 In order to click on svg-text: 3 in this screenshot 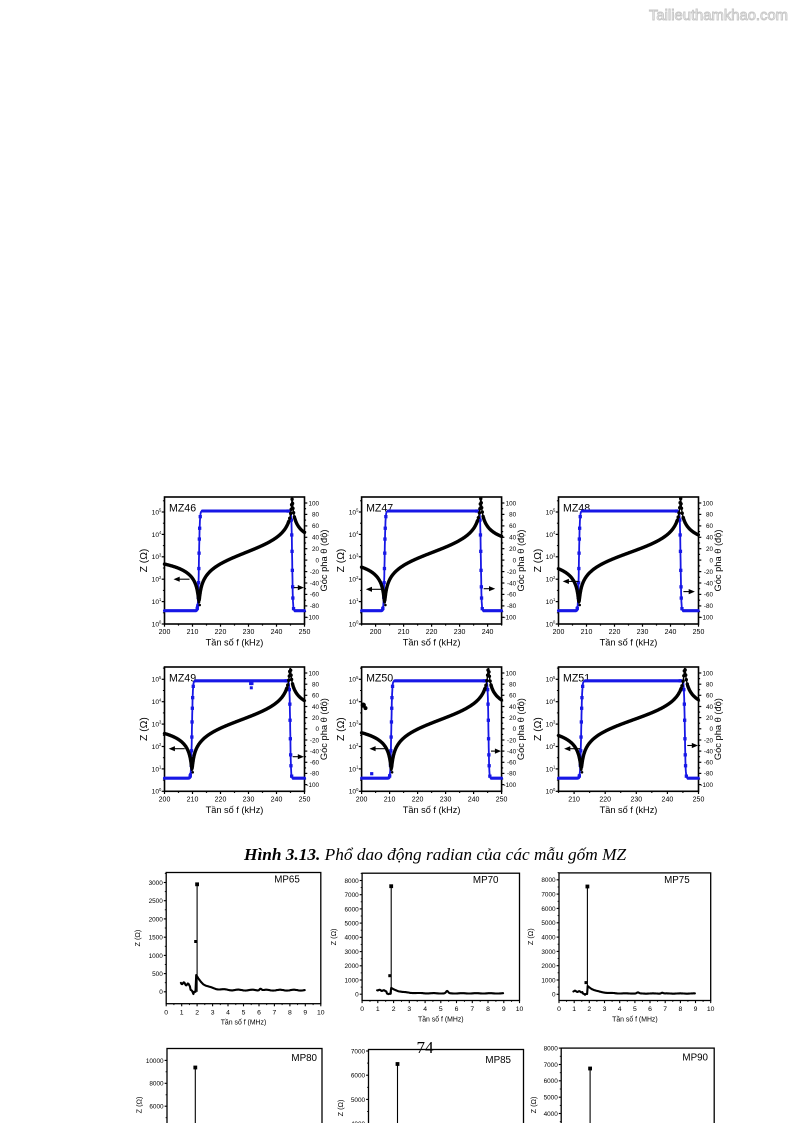, I will do `click(605, 1009)`.